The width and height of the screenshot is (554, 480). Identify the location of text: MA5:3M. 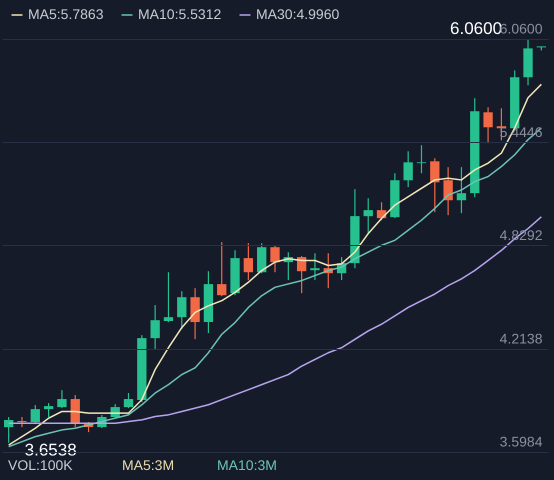
(148, 465).